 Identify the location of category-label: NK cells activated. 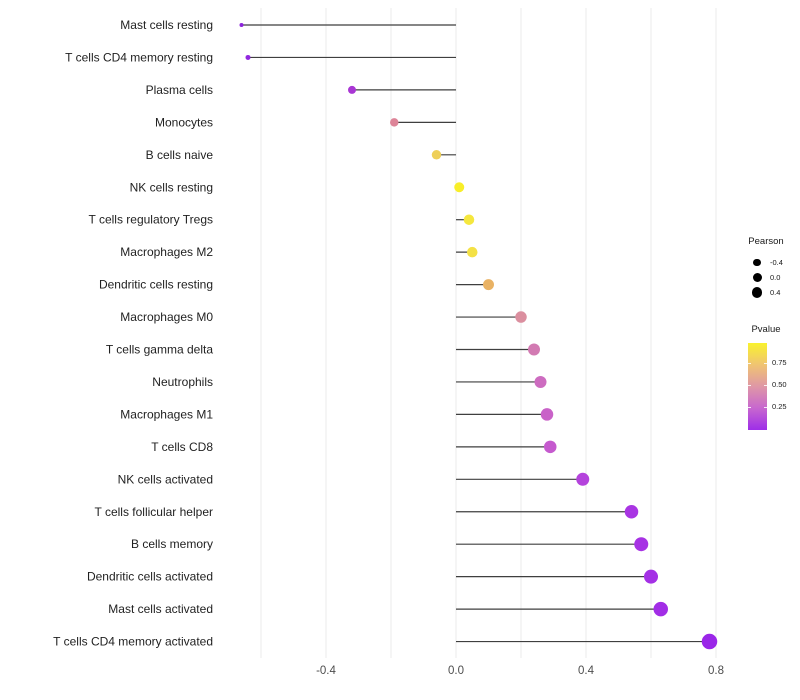
(165, 479).